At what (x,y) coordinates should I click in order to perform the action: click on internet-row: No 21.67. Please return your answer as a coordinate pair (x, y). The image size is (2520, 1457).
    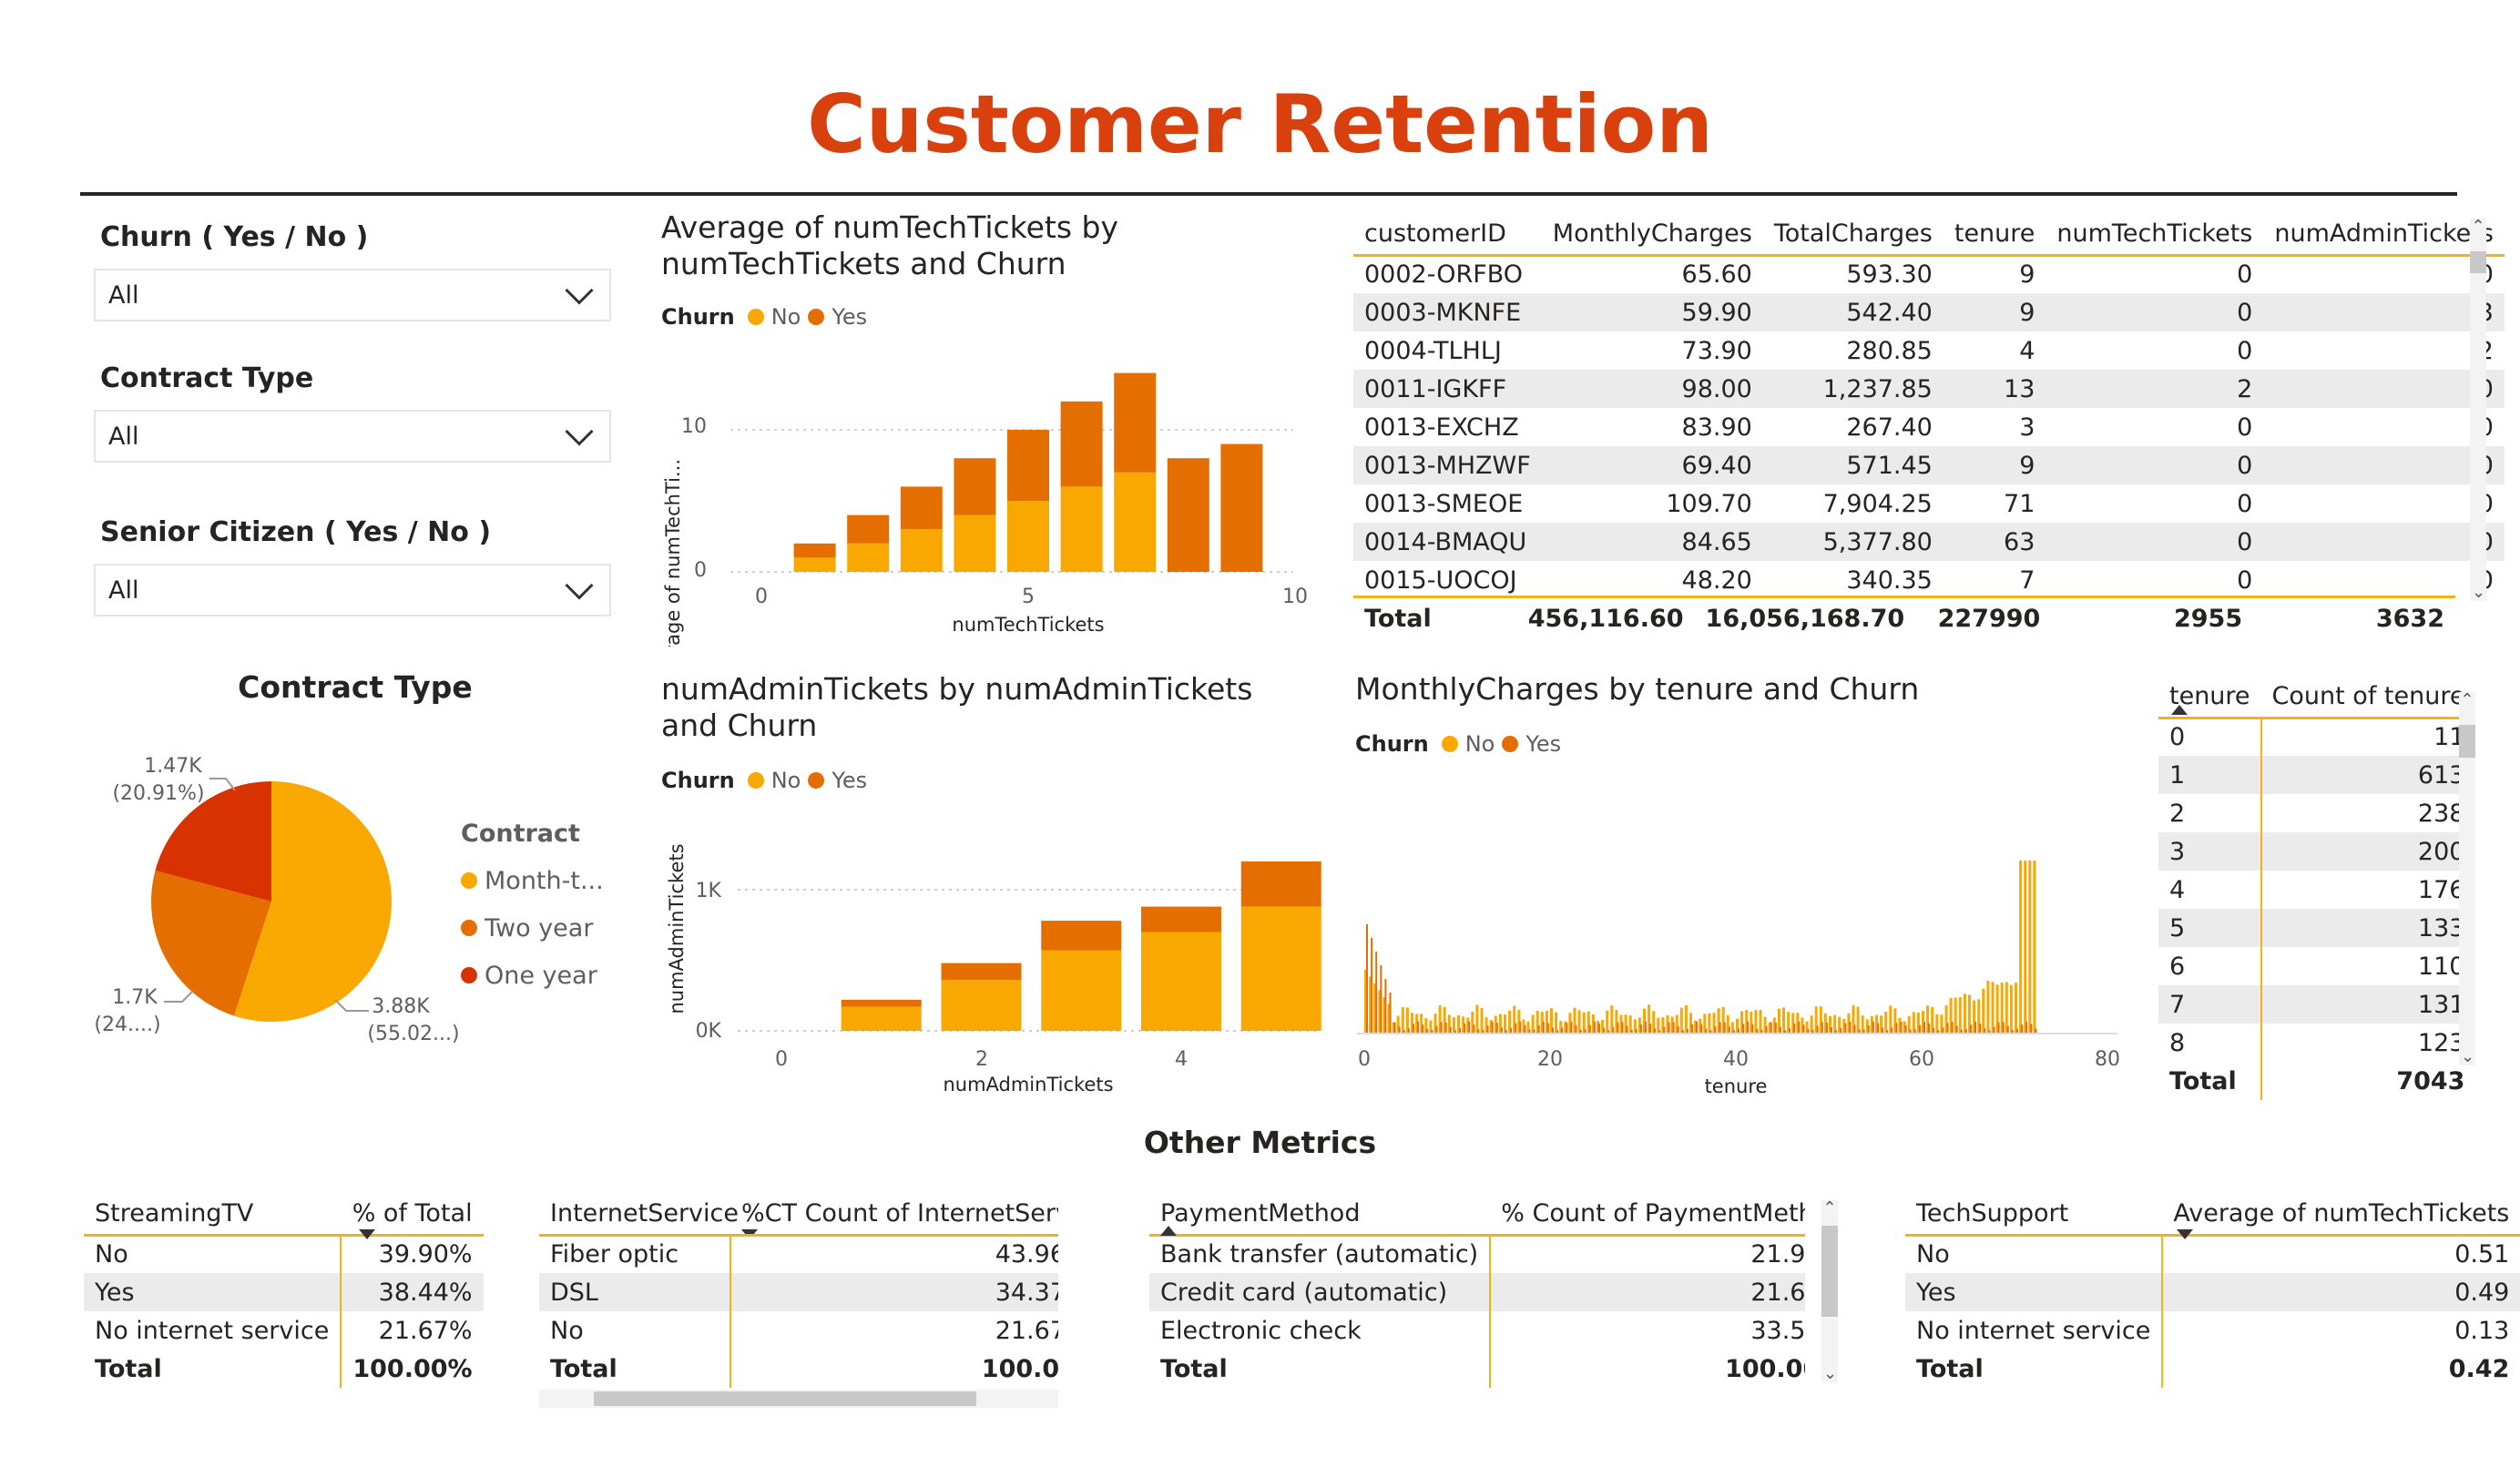
    Looking at the image, I should click on (799, 1331).